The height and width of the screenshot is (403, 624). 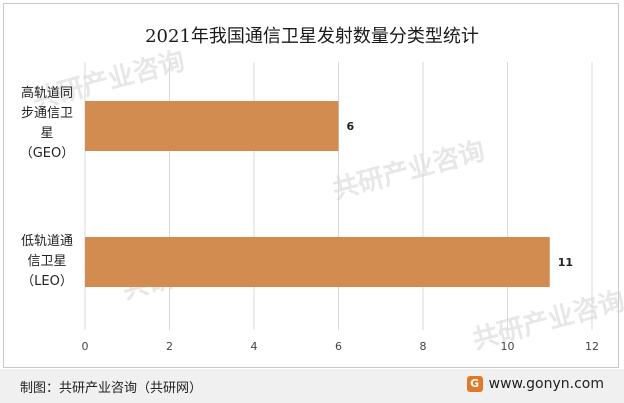 I want to click on x-tick-label: 4, so click(x=254, y=346).